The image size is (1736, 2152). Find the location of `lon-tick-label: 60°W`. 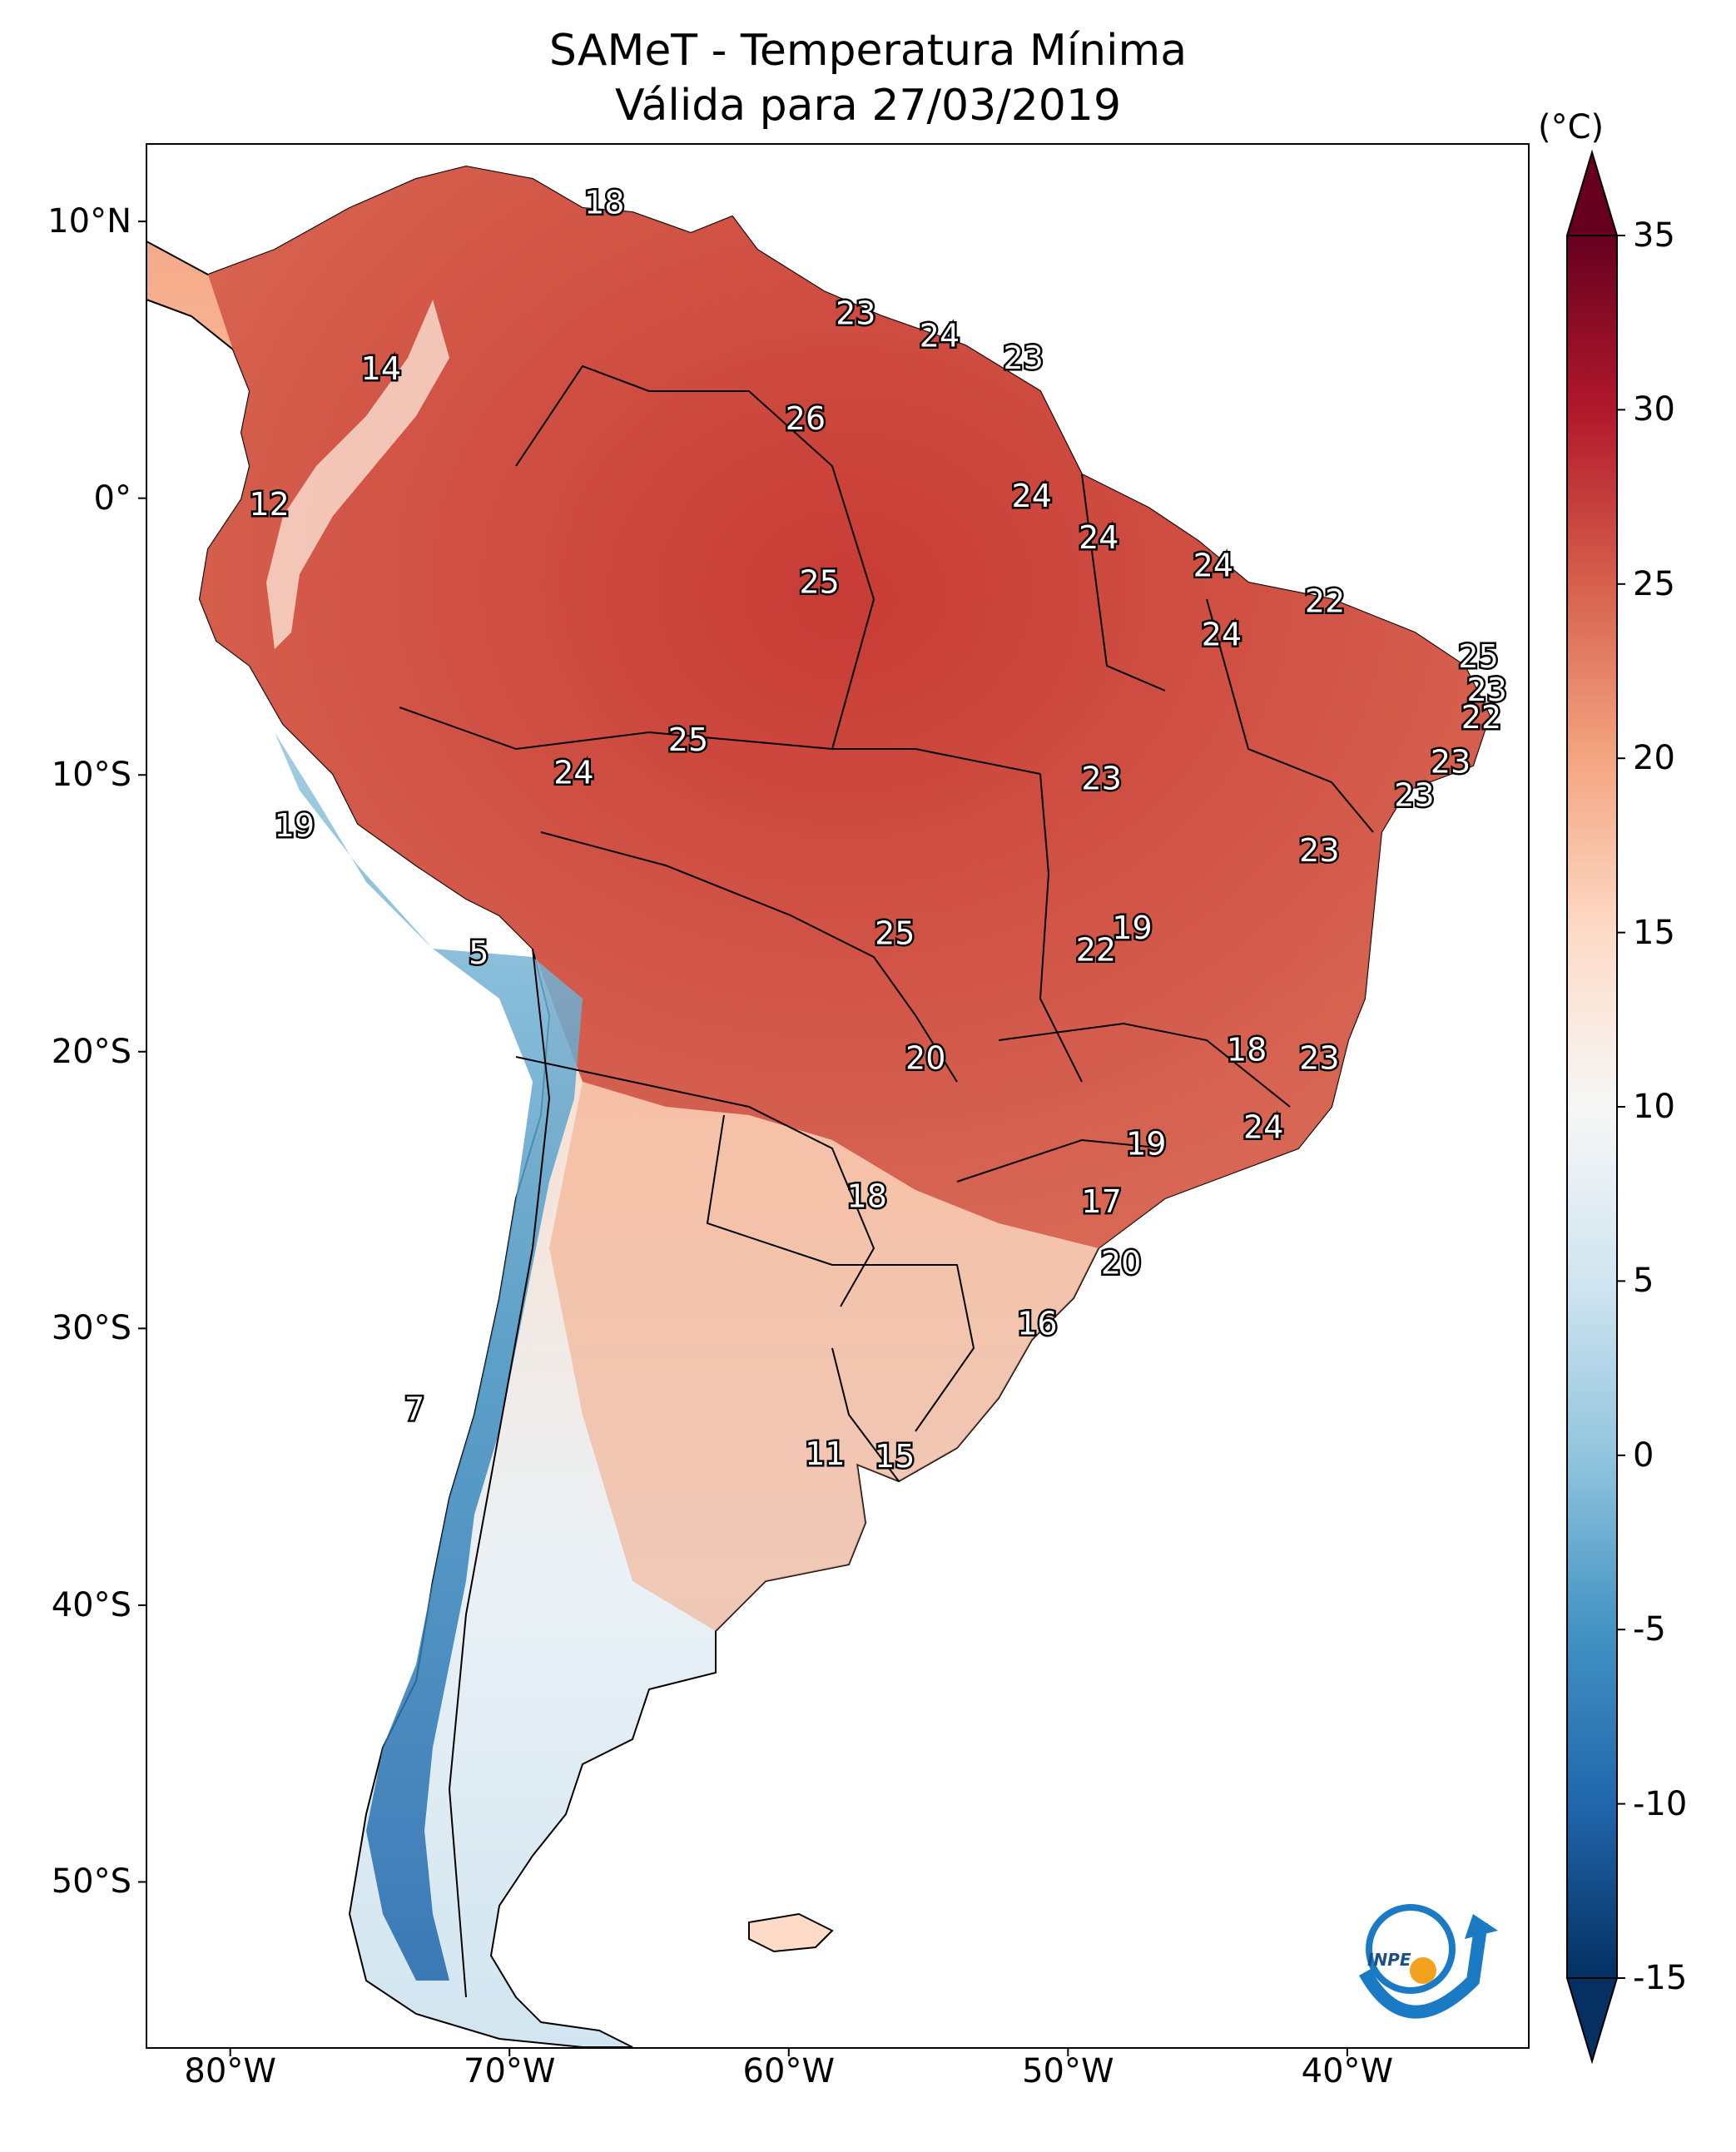

lon-tick-label: 60°W is located at coordinates (788, 2071).